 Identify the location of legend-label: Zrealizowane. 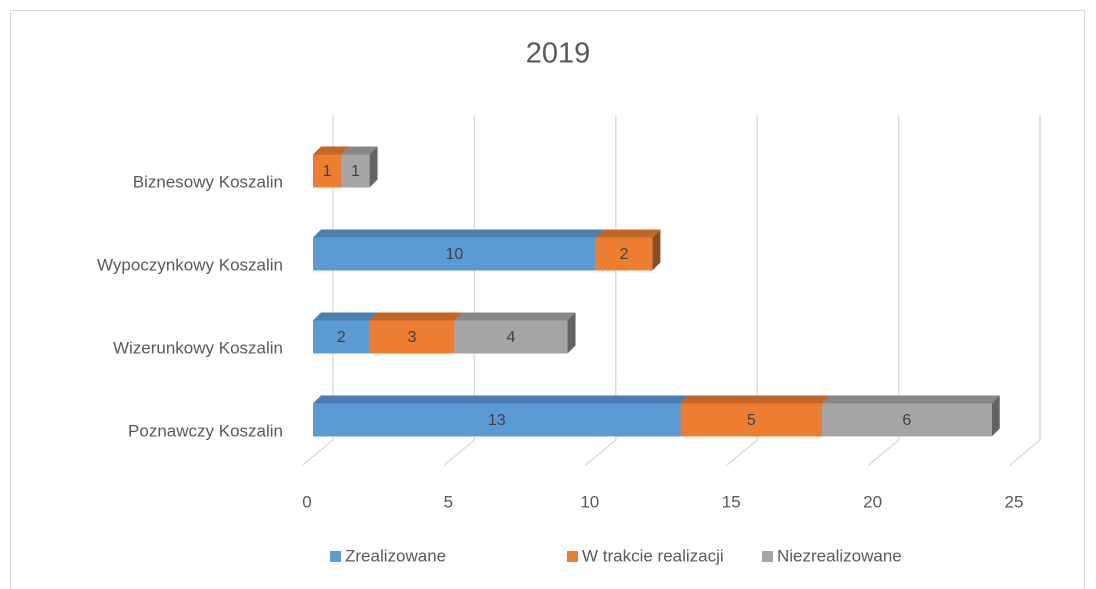
(395, 555).